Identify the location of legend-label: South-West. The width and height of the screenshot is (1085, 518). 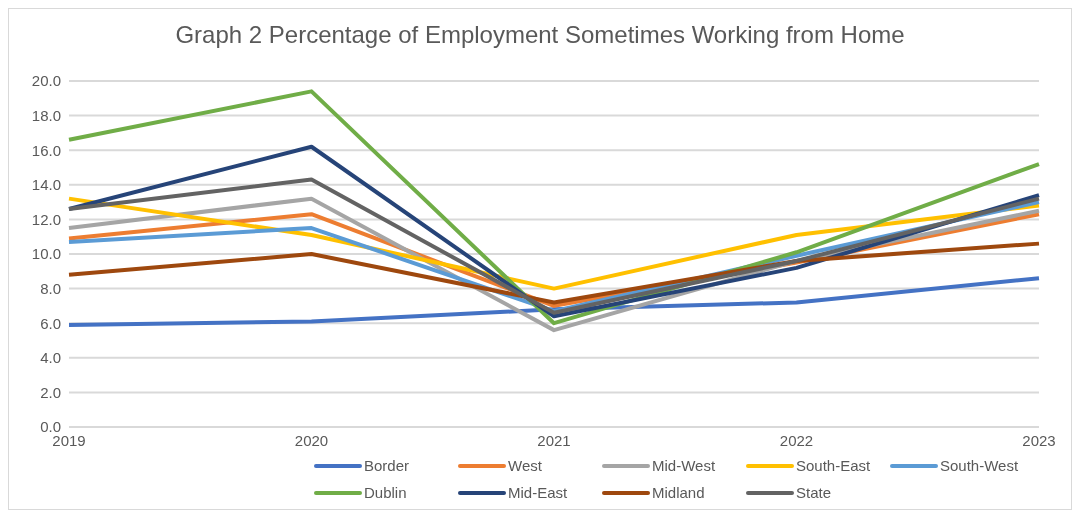
(979, 465).